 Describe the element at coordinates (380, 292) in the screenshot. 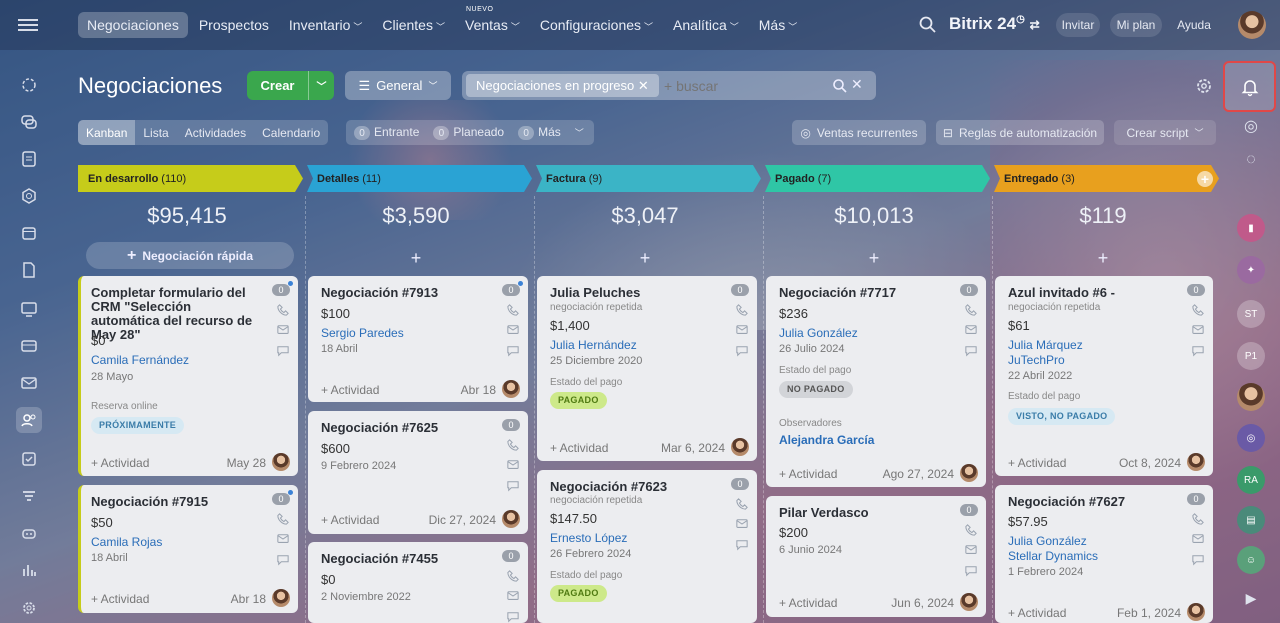

I see `card-title: Negociación #7913` at that location.